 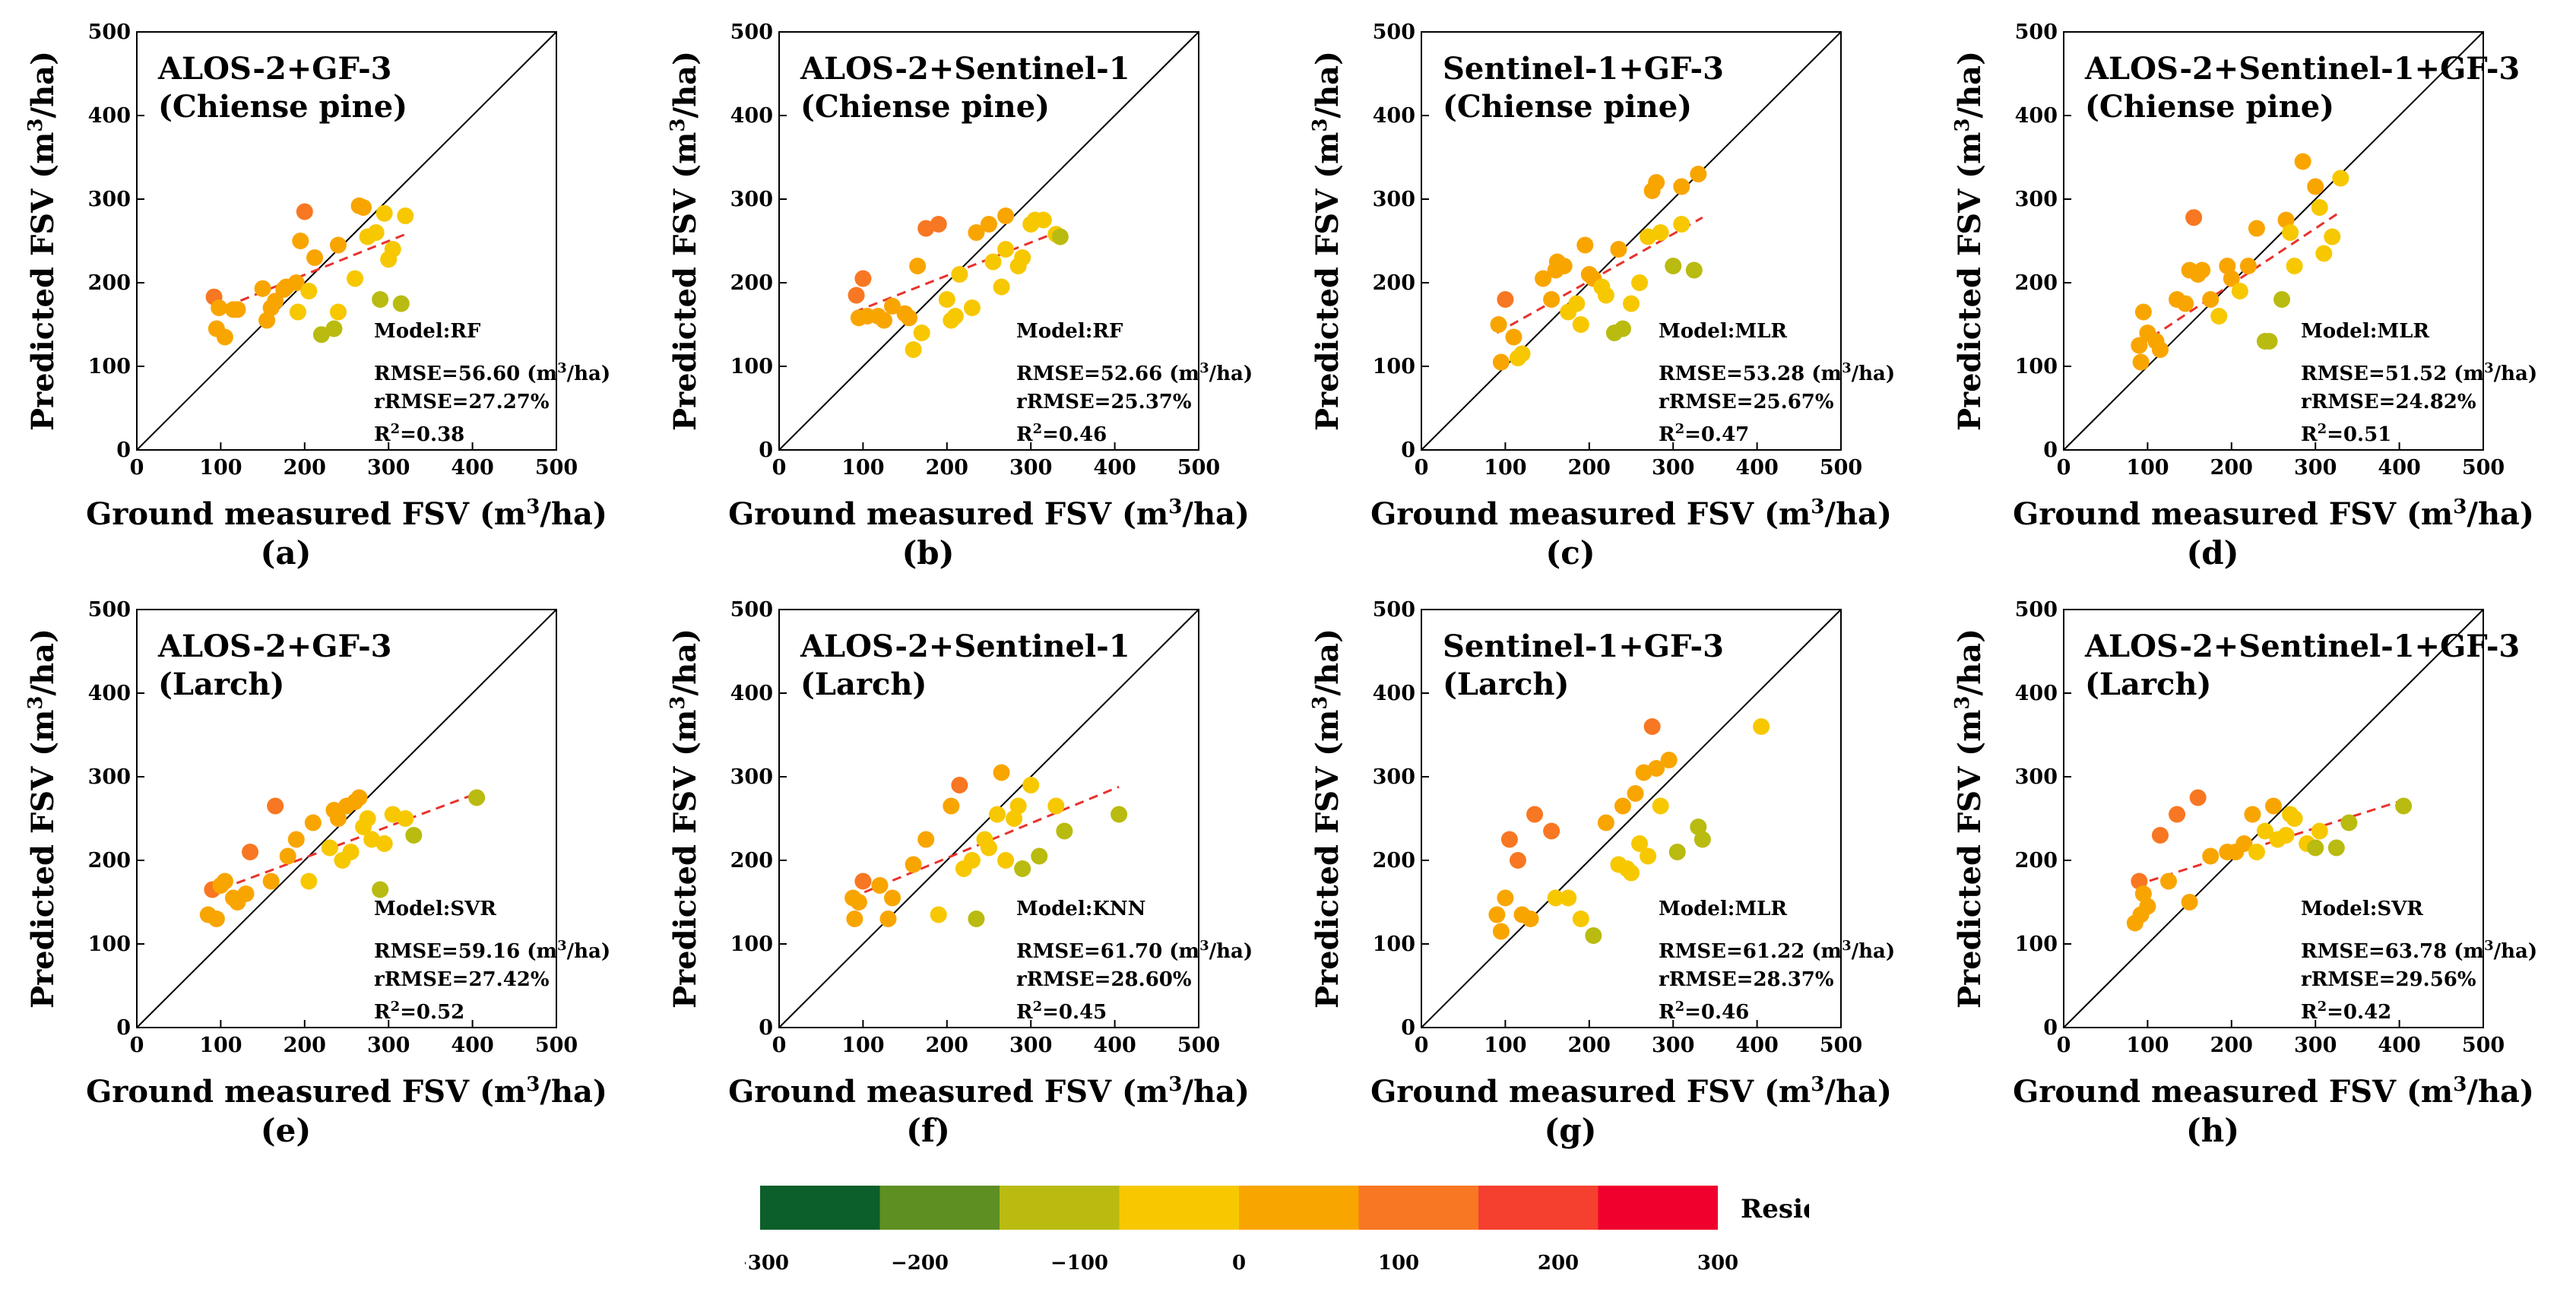 What do you see at coordinates (1080, 909) in the screenshot?
I see `model-label: Model:KNN` at bounding box center [1080, 909].